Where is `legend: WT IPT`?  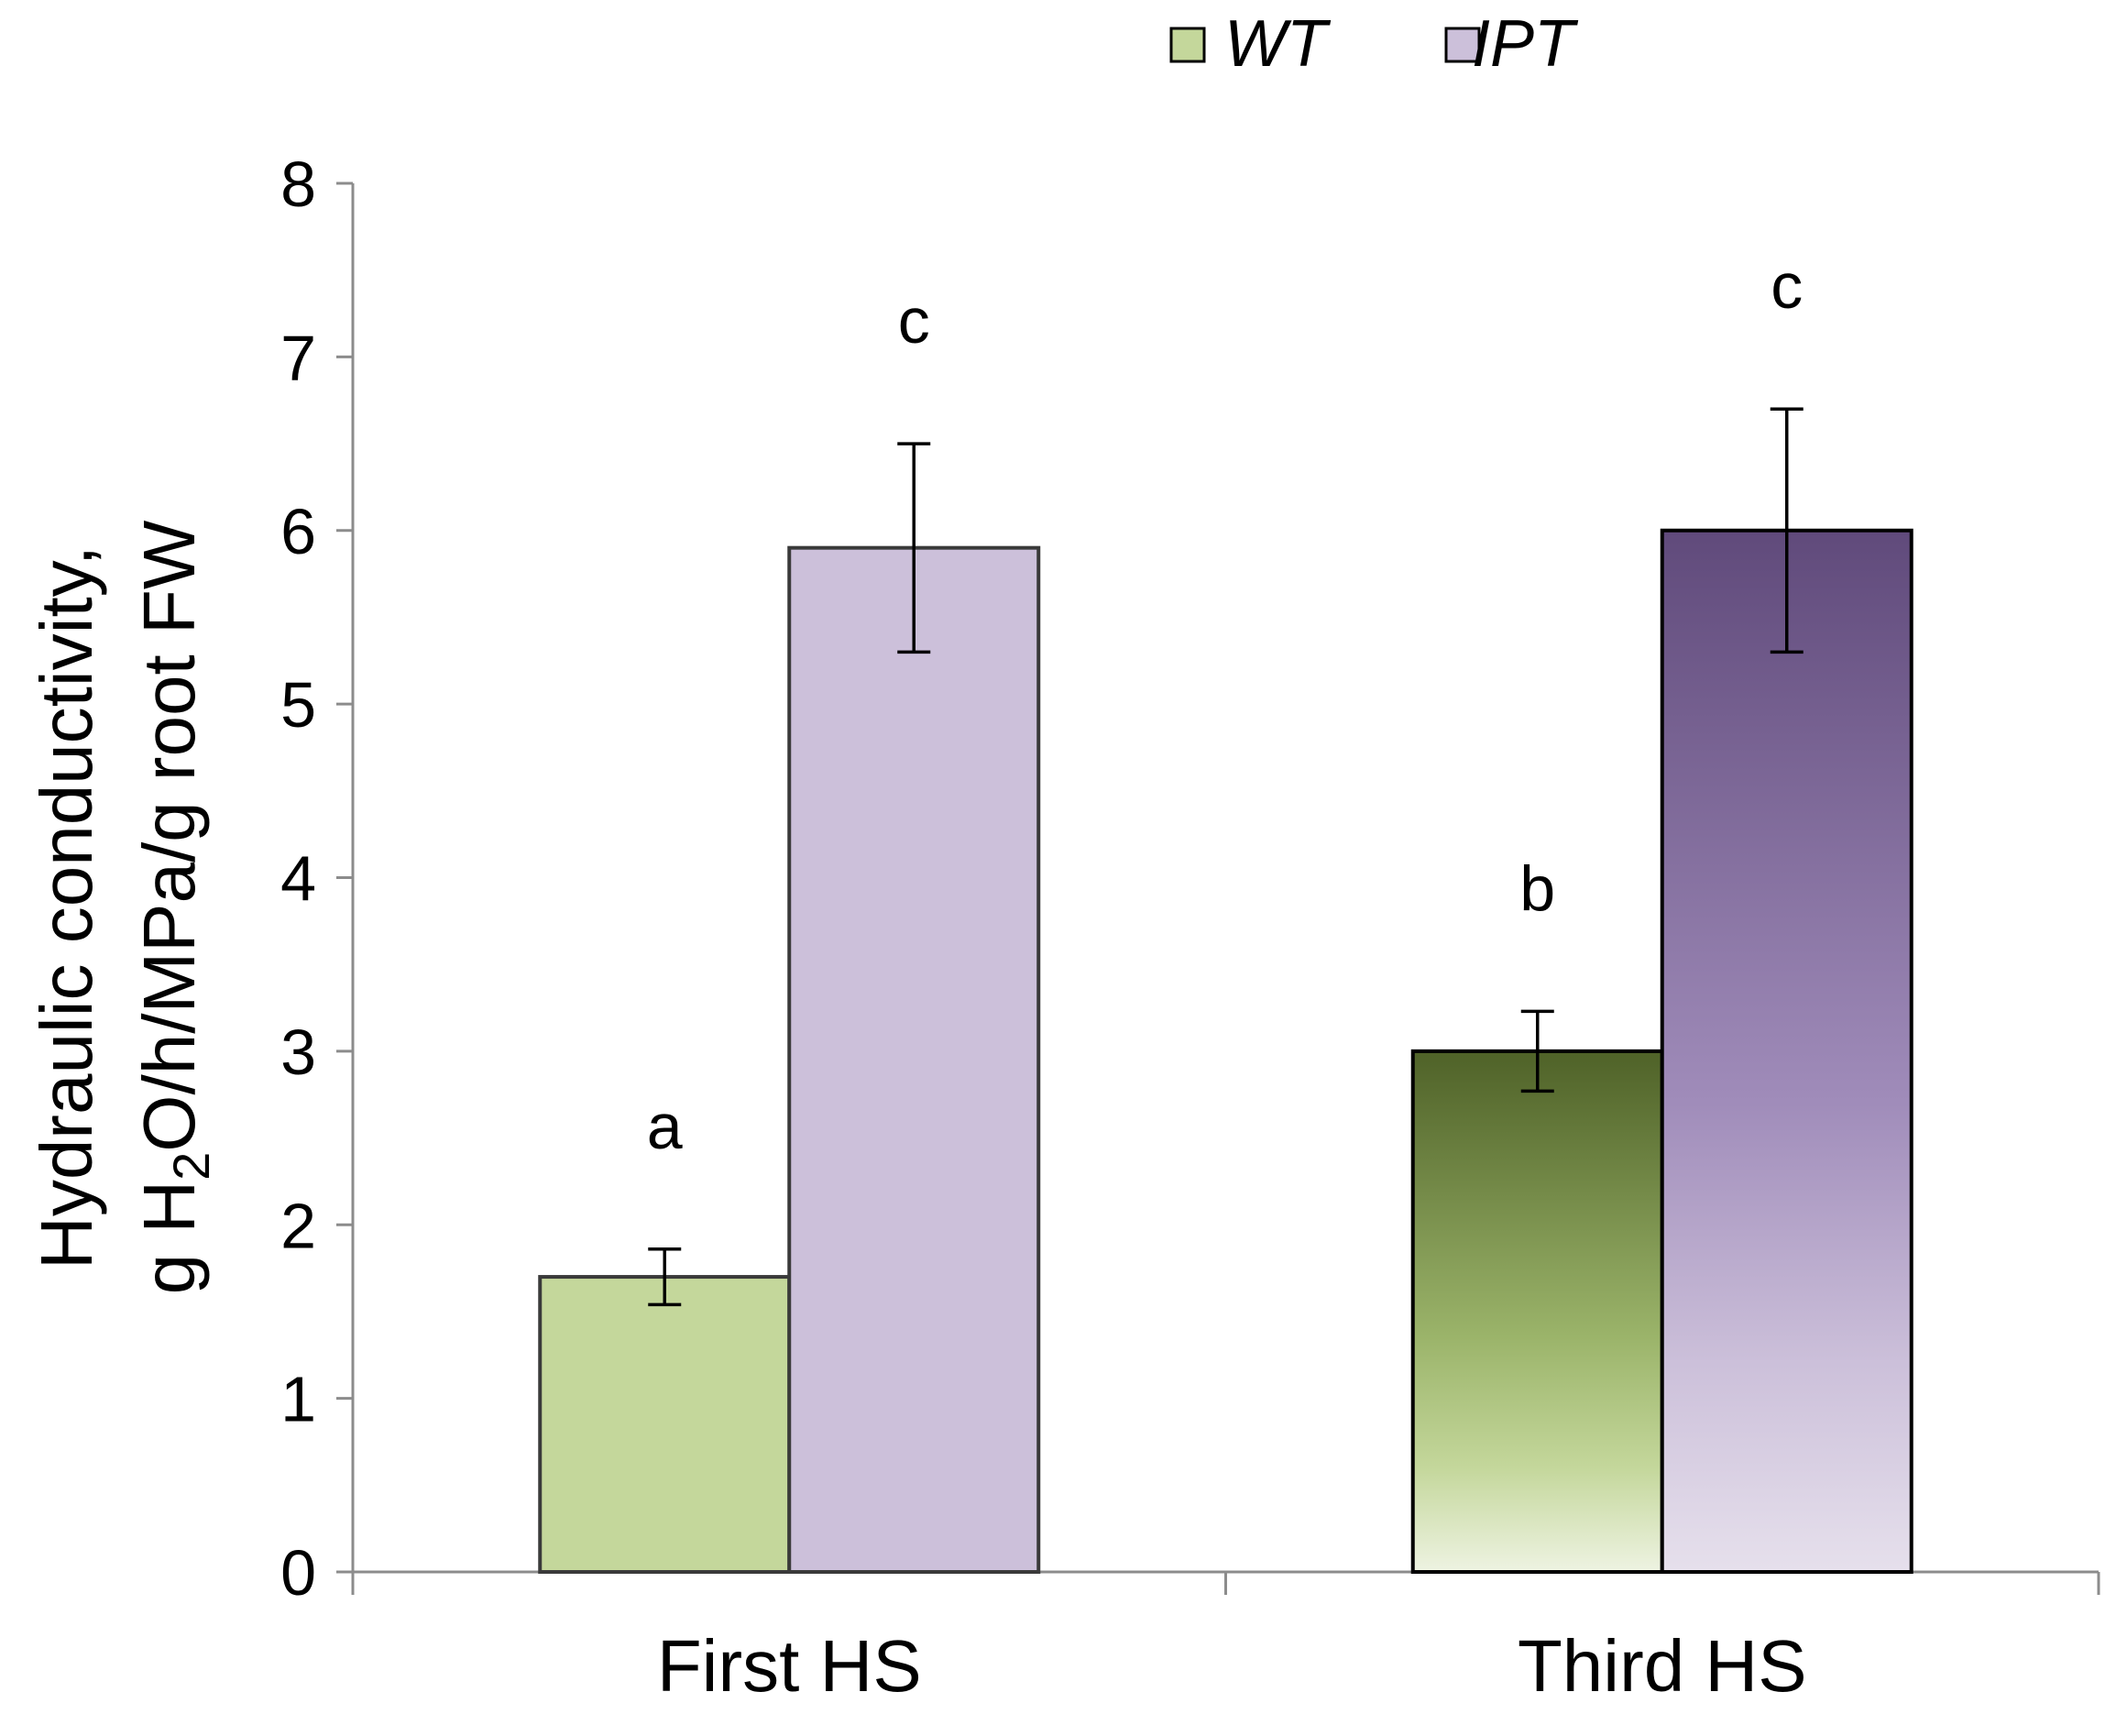
legend: WT IPT is located at coordinates (1374, 44).